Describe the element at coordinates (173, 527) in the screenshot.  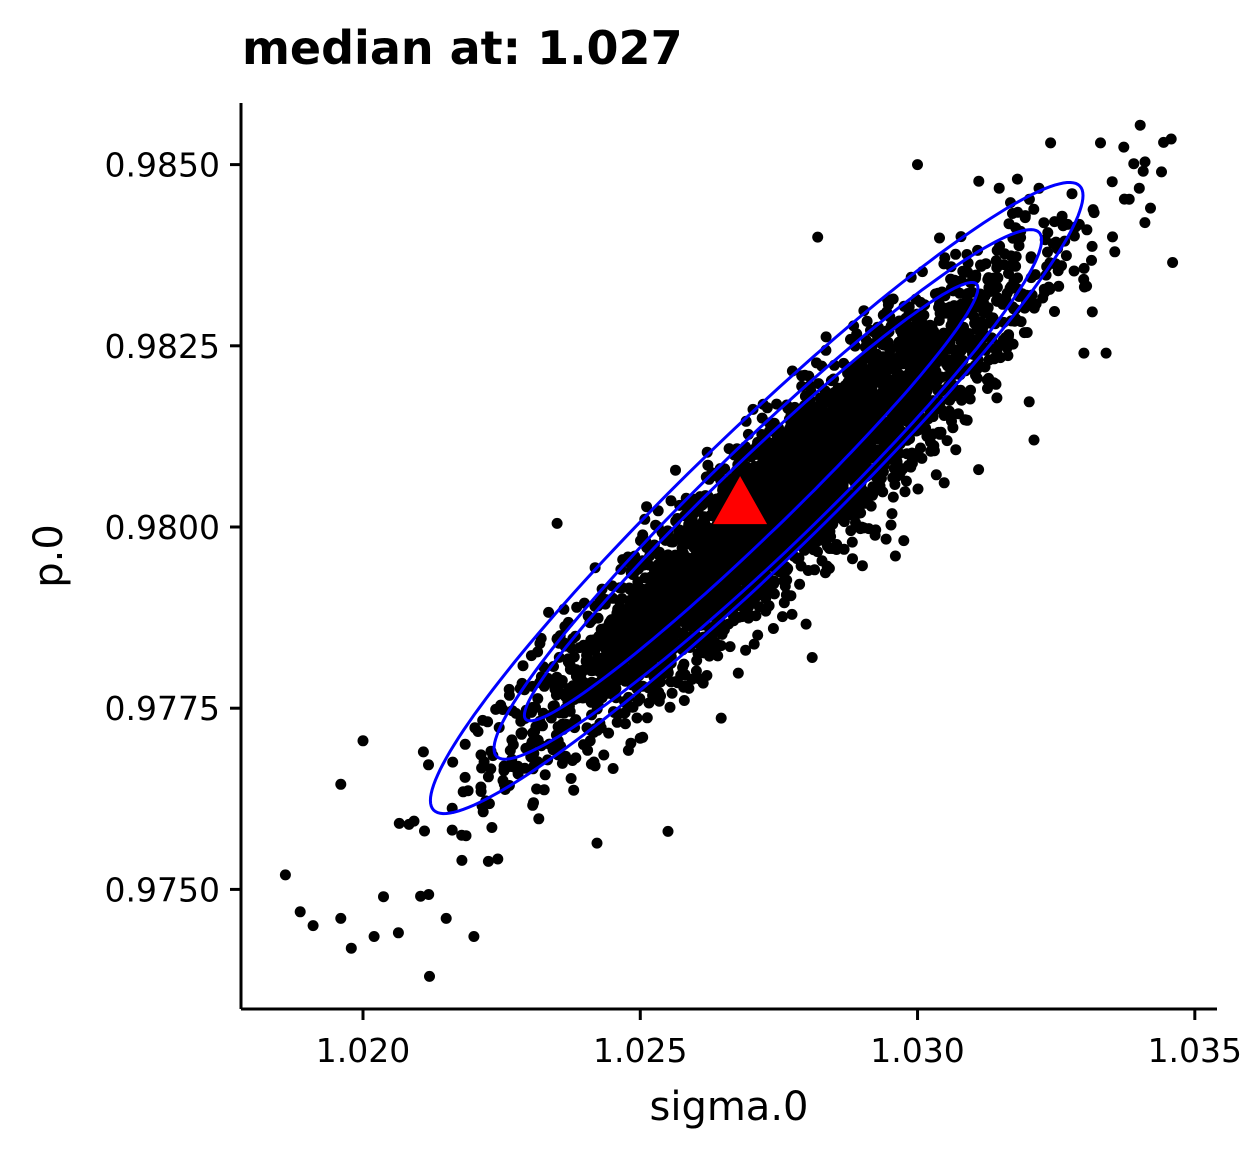
I see `y-axis-ticks: 0.9750 0.9775 0.9800 0.9825 0.9850` at that location.